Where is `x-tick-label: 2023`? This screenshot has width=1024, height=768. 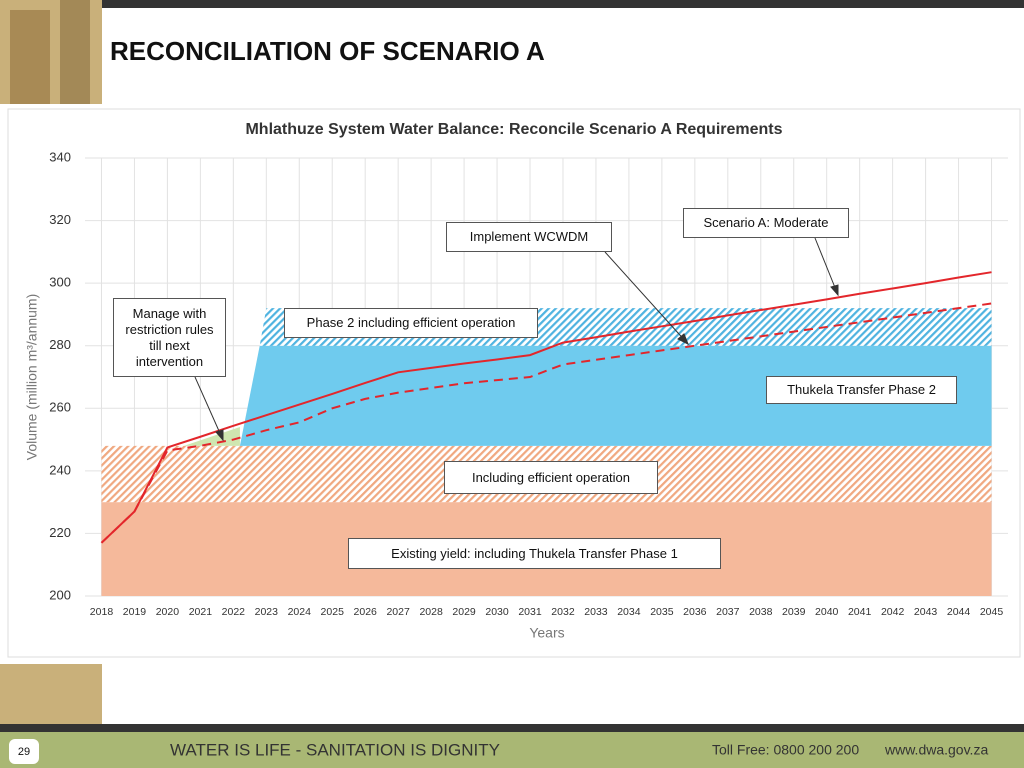
x-tick-label: 2023 is located at coordinates (267, 612).